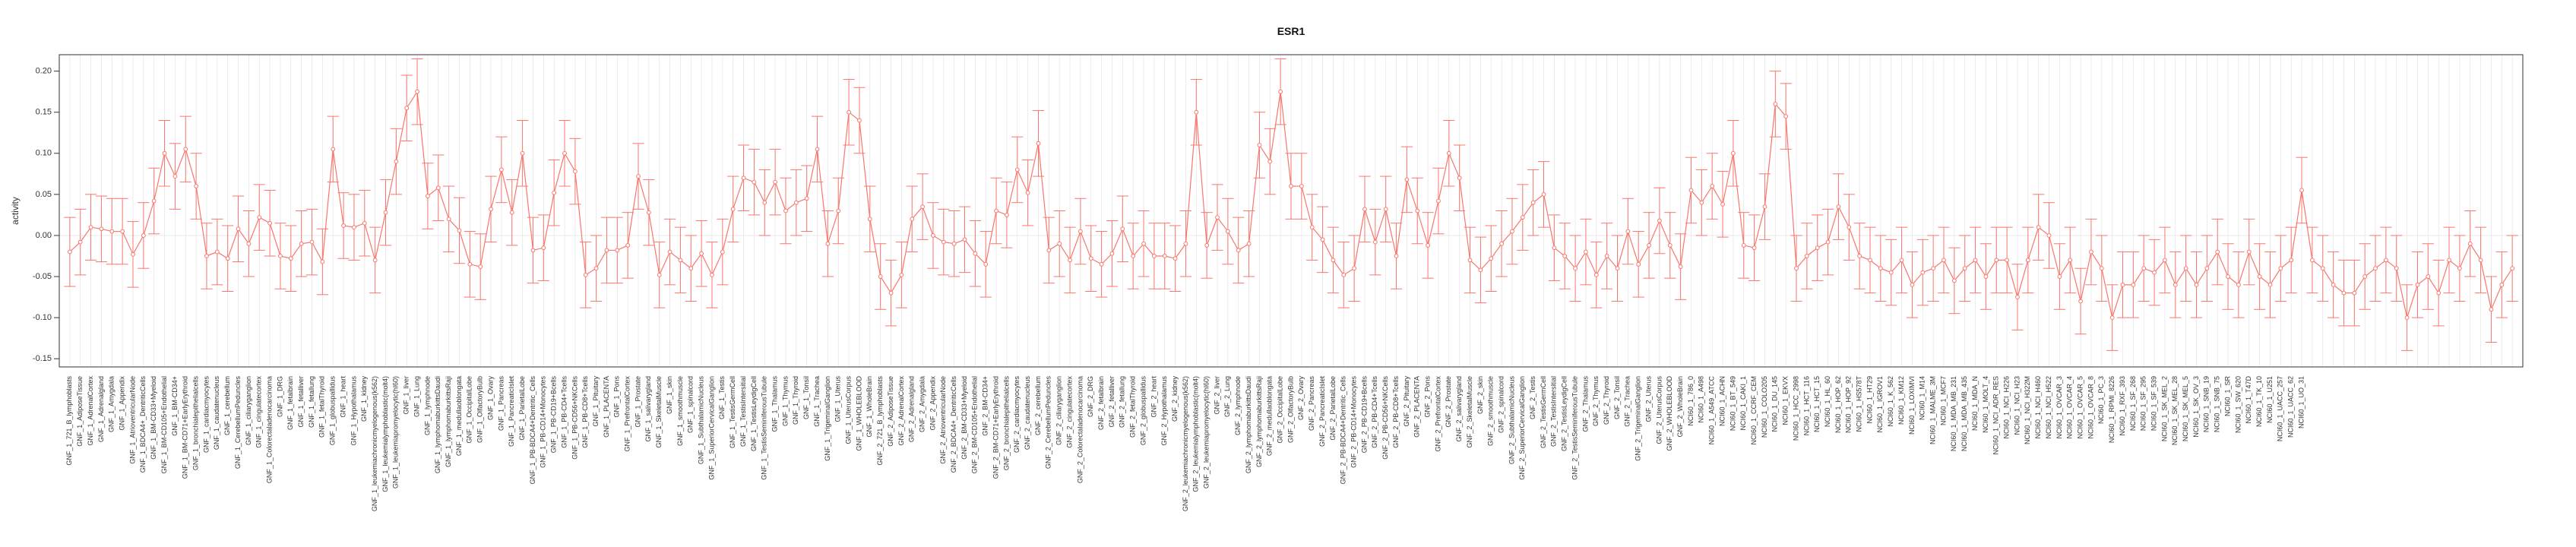 The image size is (2576, 547). Describe the element at coordinates (596, 401) in the screenshot. I see `x-tick-label: GNF_1_Pituitary` at that location.